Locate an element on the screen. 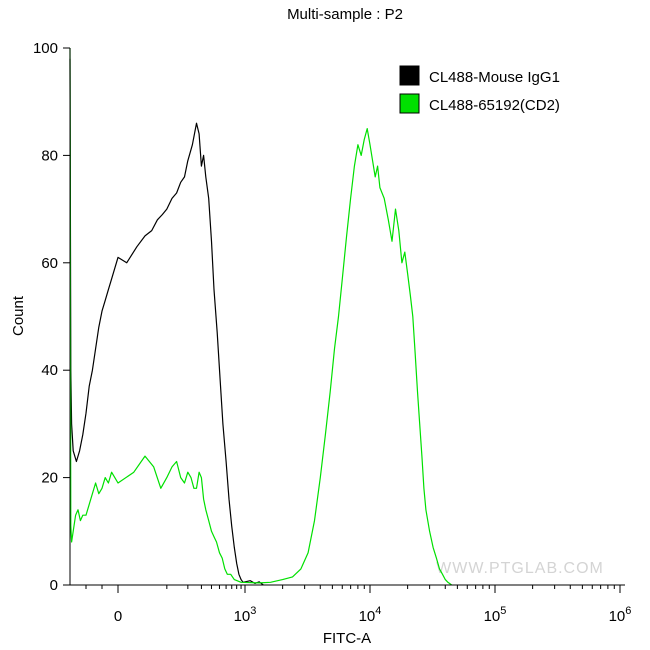  chart-title: Multi-sample : P2 is located at coordinates (345, 14).